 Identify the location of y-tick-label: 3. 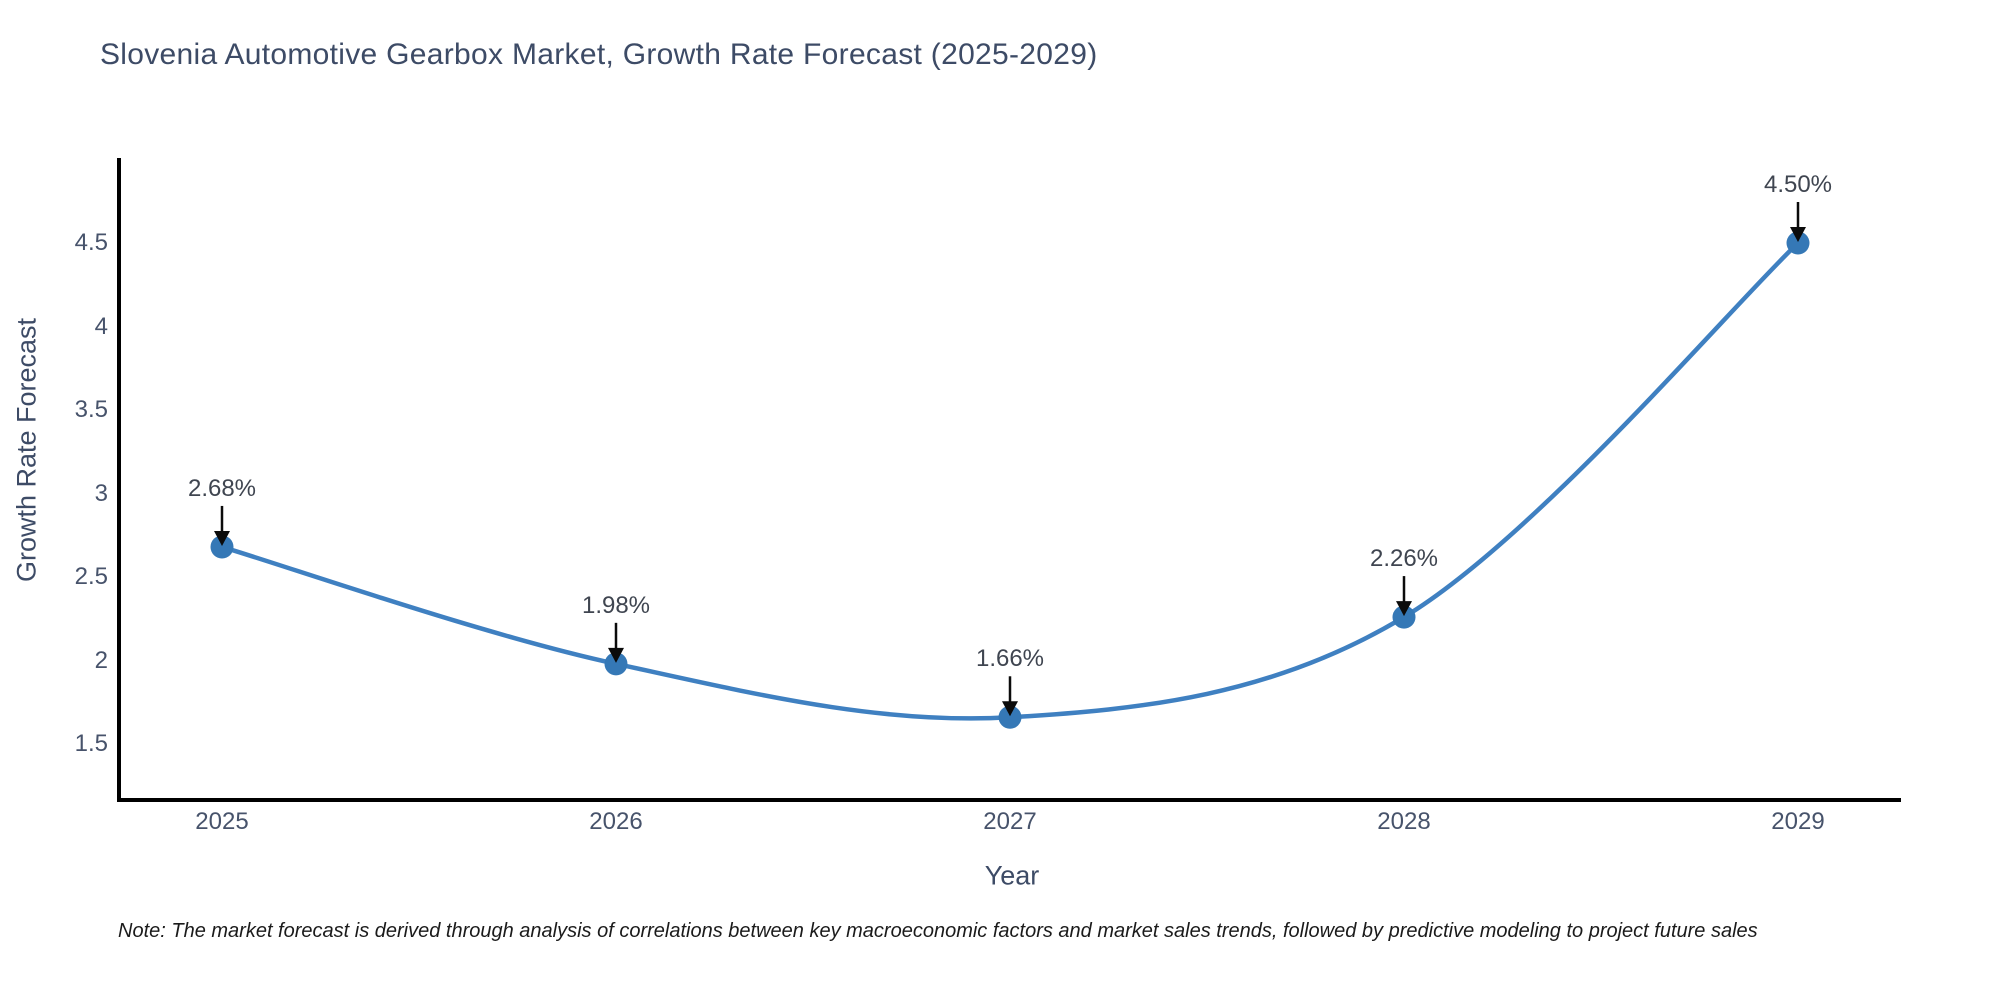
(101, 493).